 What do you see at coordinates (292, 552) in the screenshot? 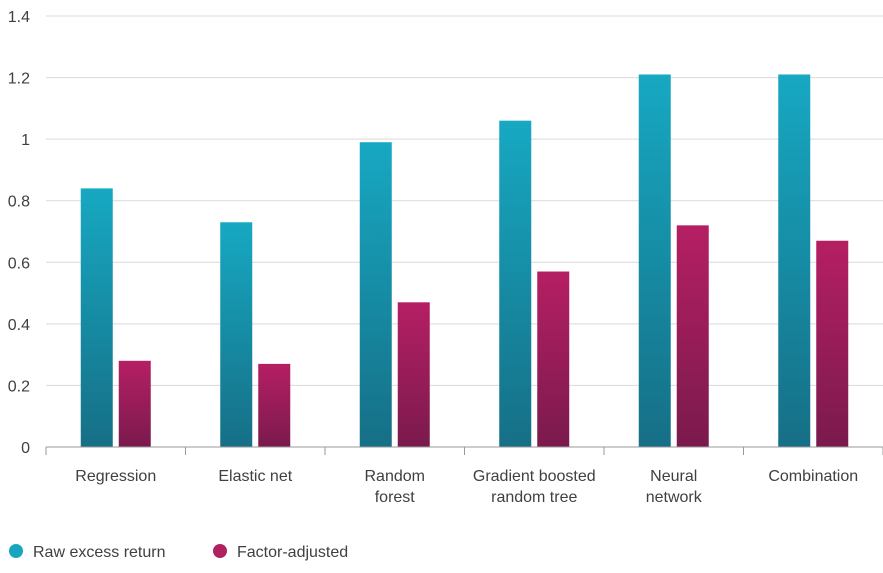
I see `legend-label: Factor-adjusted` at bounding box center [292, 552].